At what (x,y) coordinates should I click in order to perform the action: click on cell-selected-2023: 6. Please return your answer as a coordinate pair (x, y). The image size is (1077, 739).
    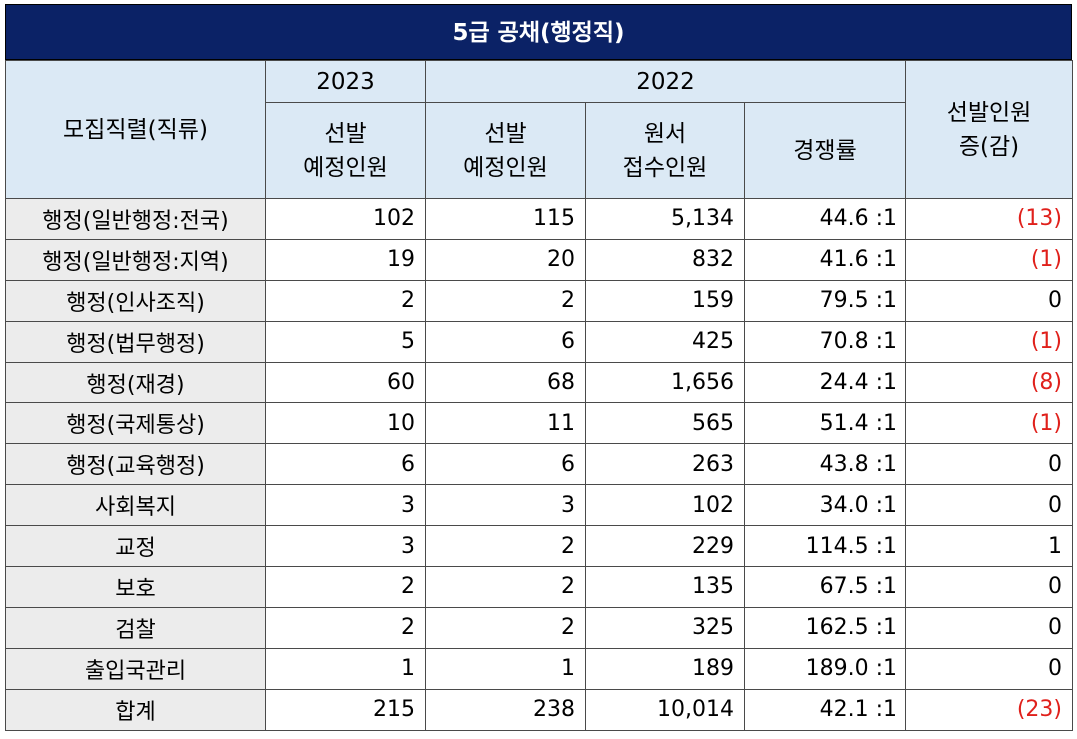
    Looking at the image, I should click on (345, 464).